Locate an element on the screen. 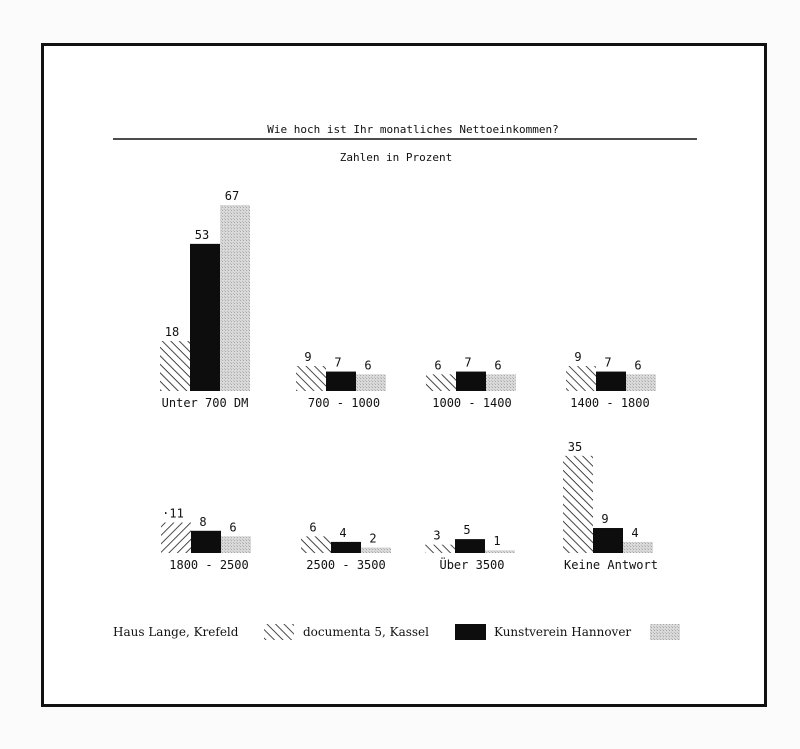 This screenshot has height=749, width=800. value-label-1-0: 53 is located at coordinates (202, 235).